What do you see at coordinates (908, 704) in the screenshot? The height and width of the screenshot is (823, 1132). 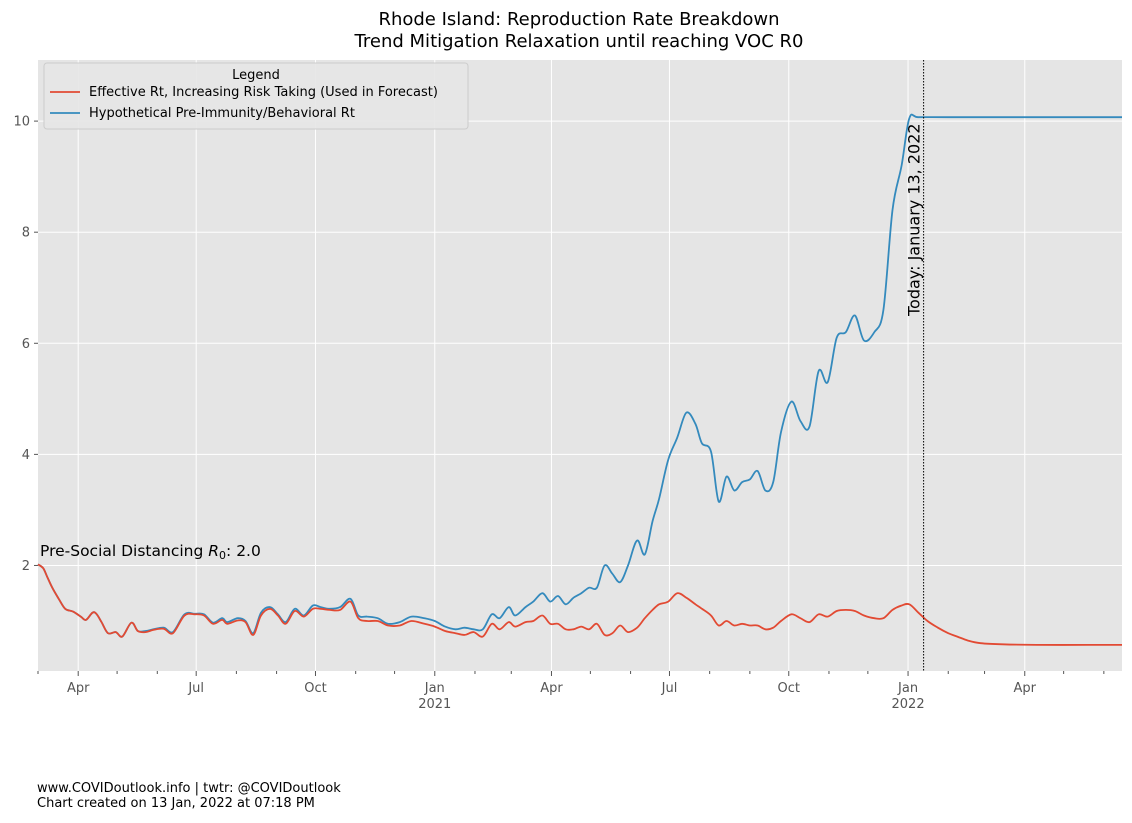 I see `x-tick-year-label: 2022` at bounding box center [908, 704].